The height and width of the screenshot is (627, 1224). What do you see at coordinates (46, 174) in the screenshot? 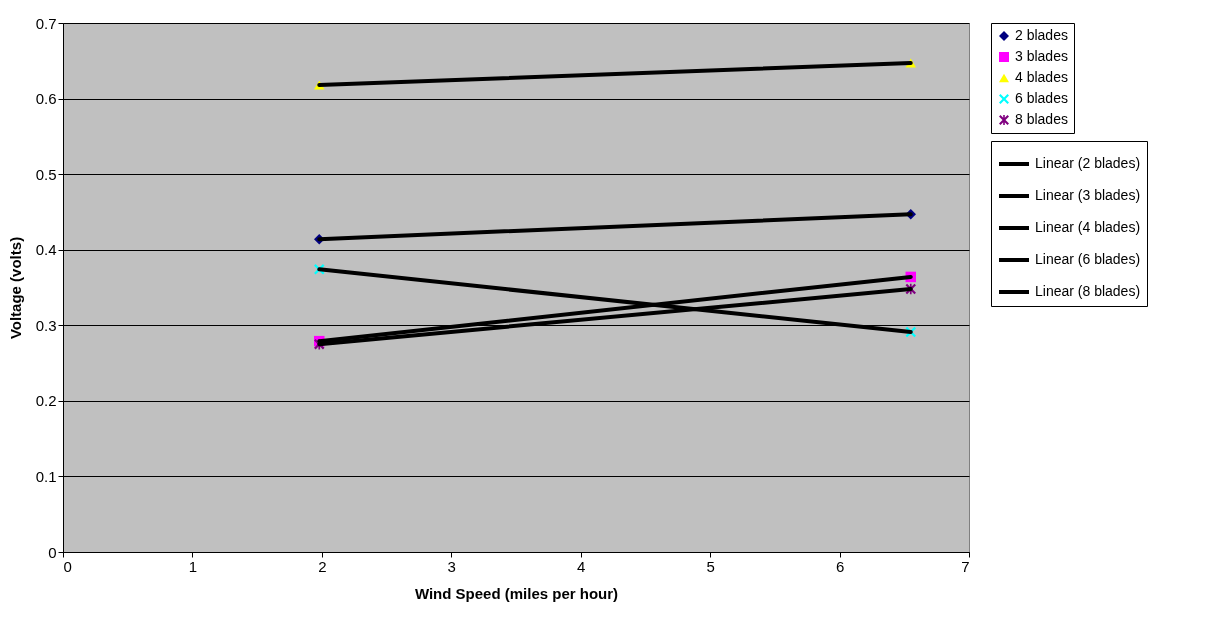
I see `y-tick-label: 0.5` at bounding box center [46, 174].